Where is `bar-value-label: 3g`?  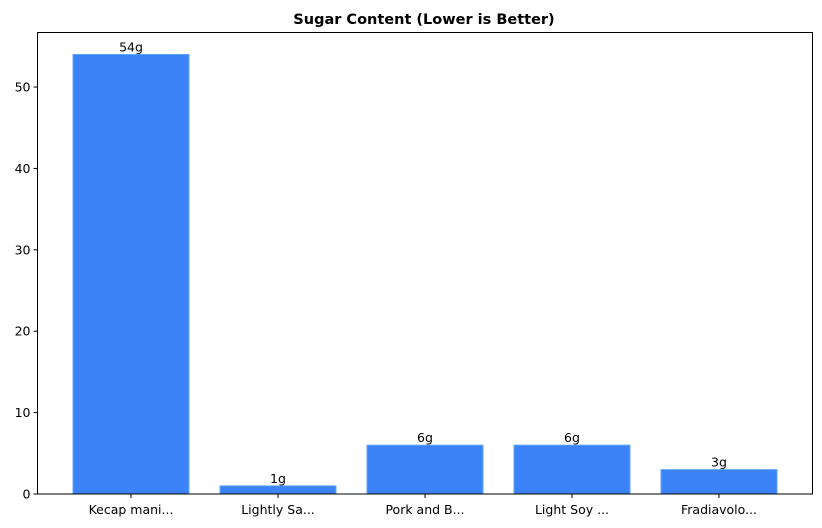 bar-value-label: 3g is located at coordinates (719, 462).